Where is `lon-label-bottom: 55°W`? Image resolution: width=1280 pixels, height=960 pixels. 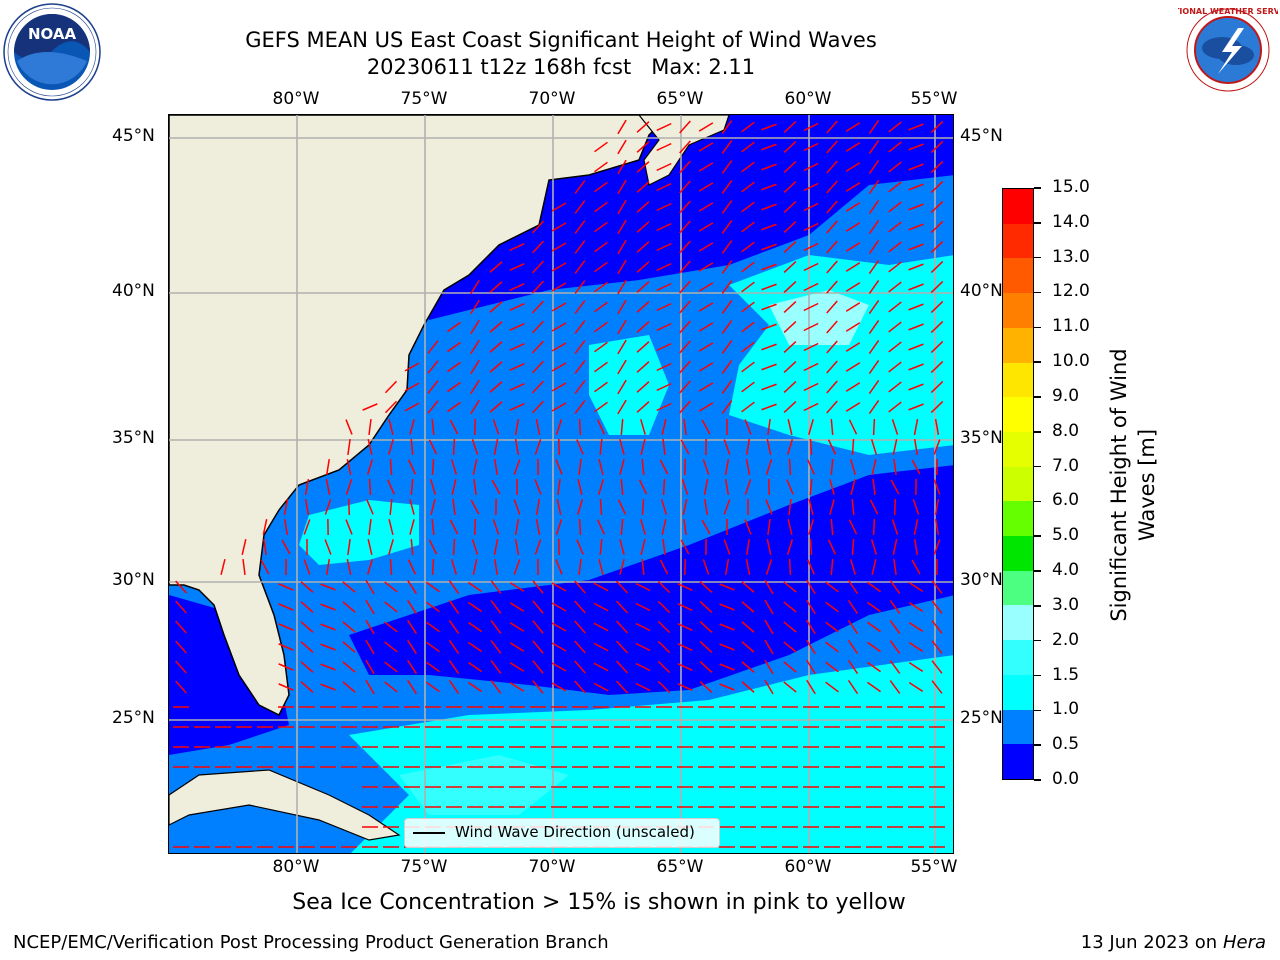 lon-label-bottom: 55°W is located at coordinates (934, 867).